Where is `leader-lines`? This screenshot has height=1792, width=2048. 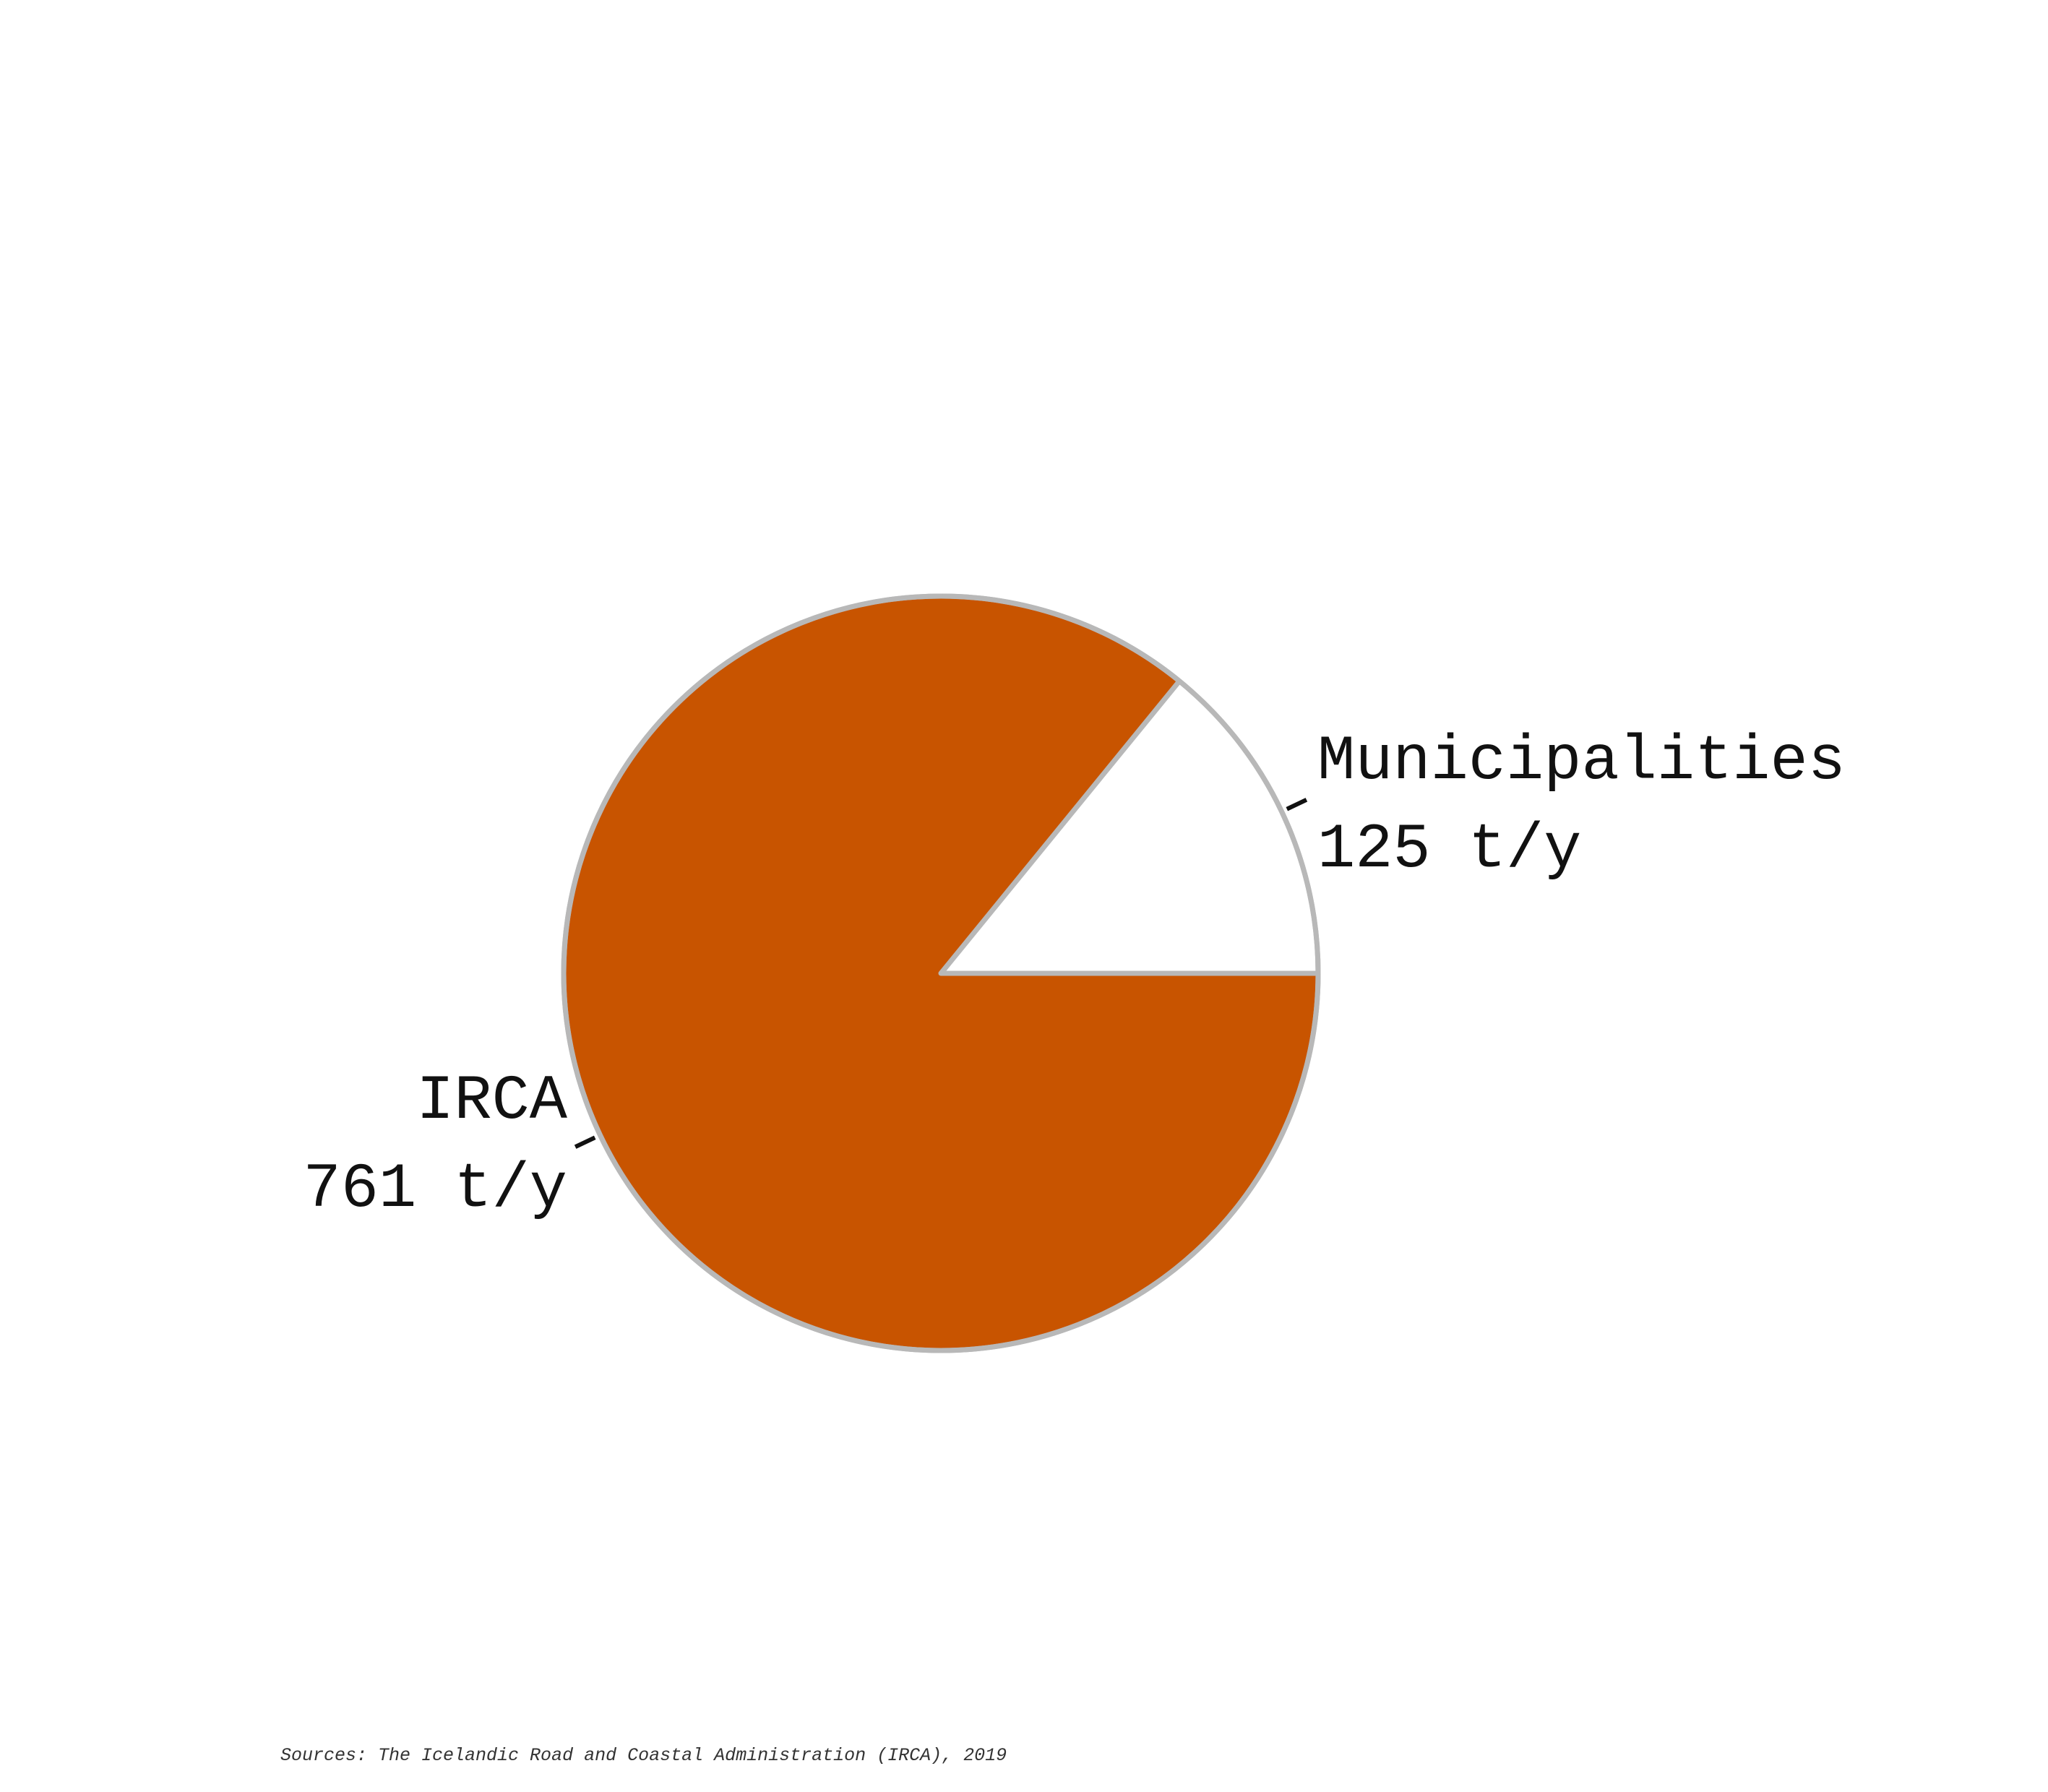
leader-lines is located at coordinates (941, 973).